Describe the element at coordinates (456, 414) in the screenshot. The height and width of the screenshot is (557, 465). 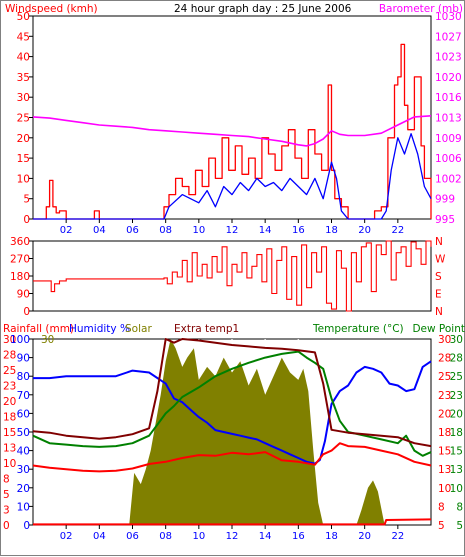
I see `dew-point-tick-label: 20` at that location.